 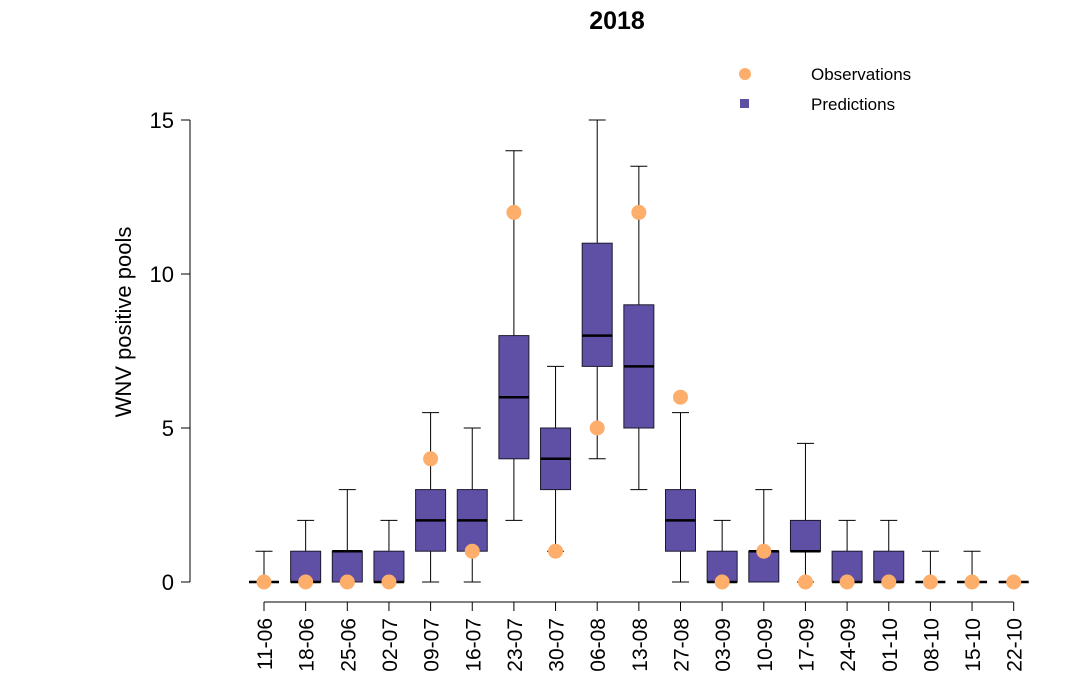 I want to click on x-tick-label: 03-09, so click(x=723, y=645).